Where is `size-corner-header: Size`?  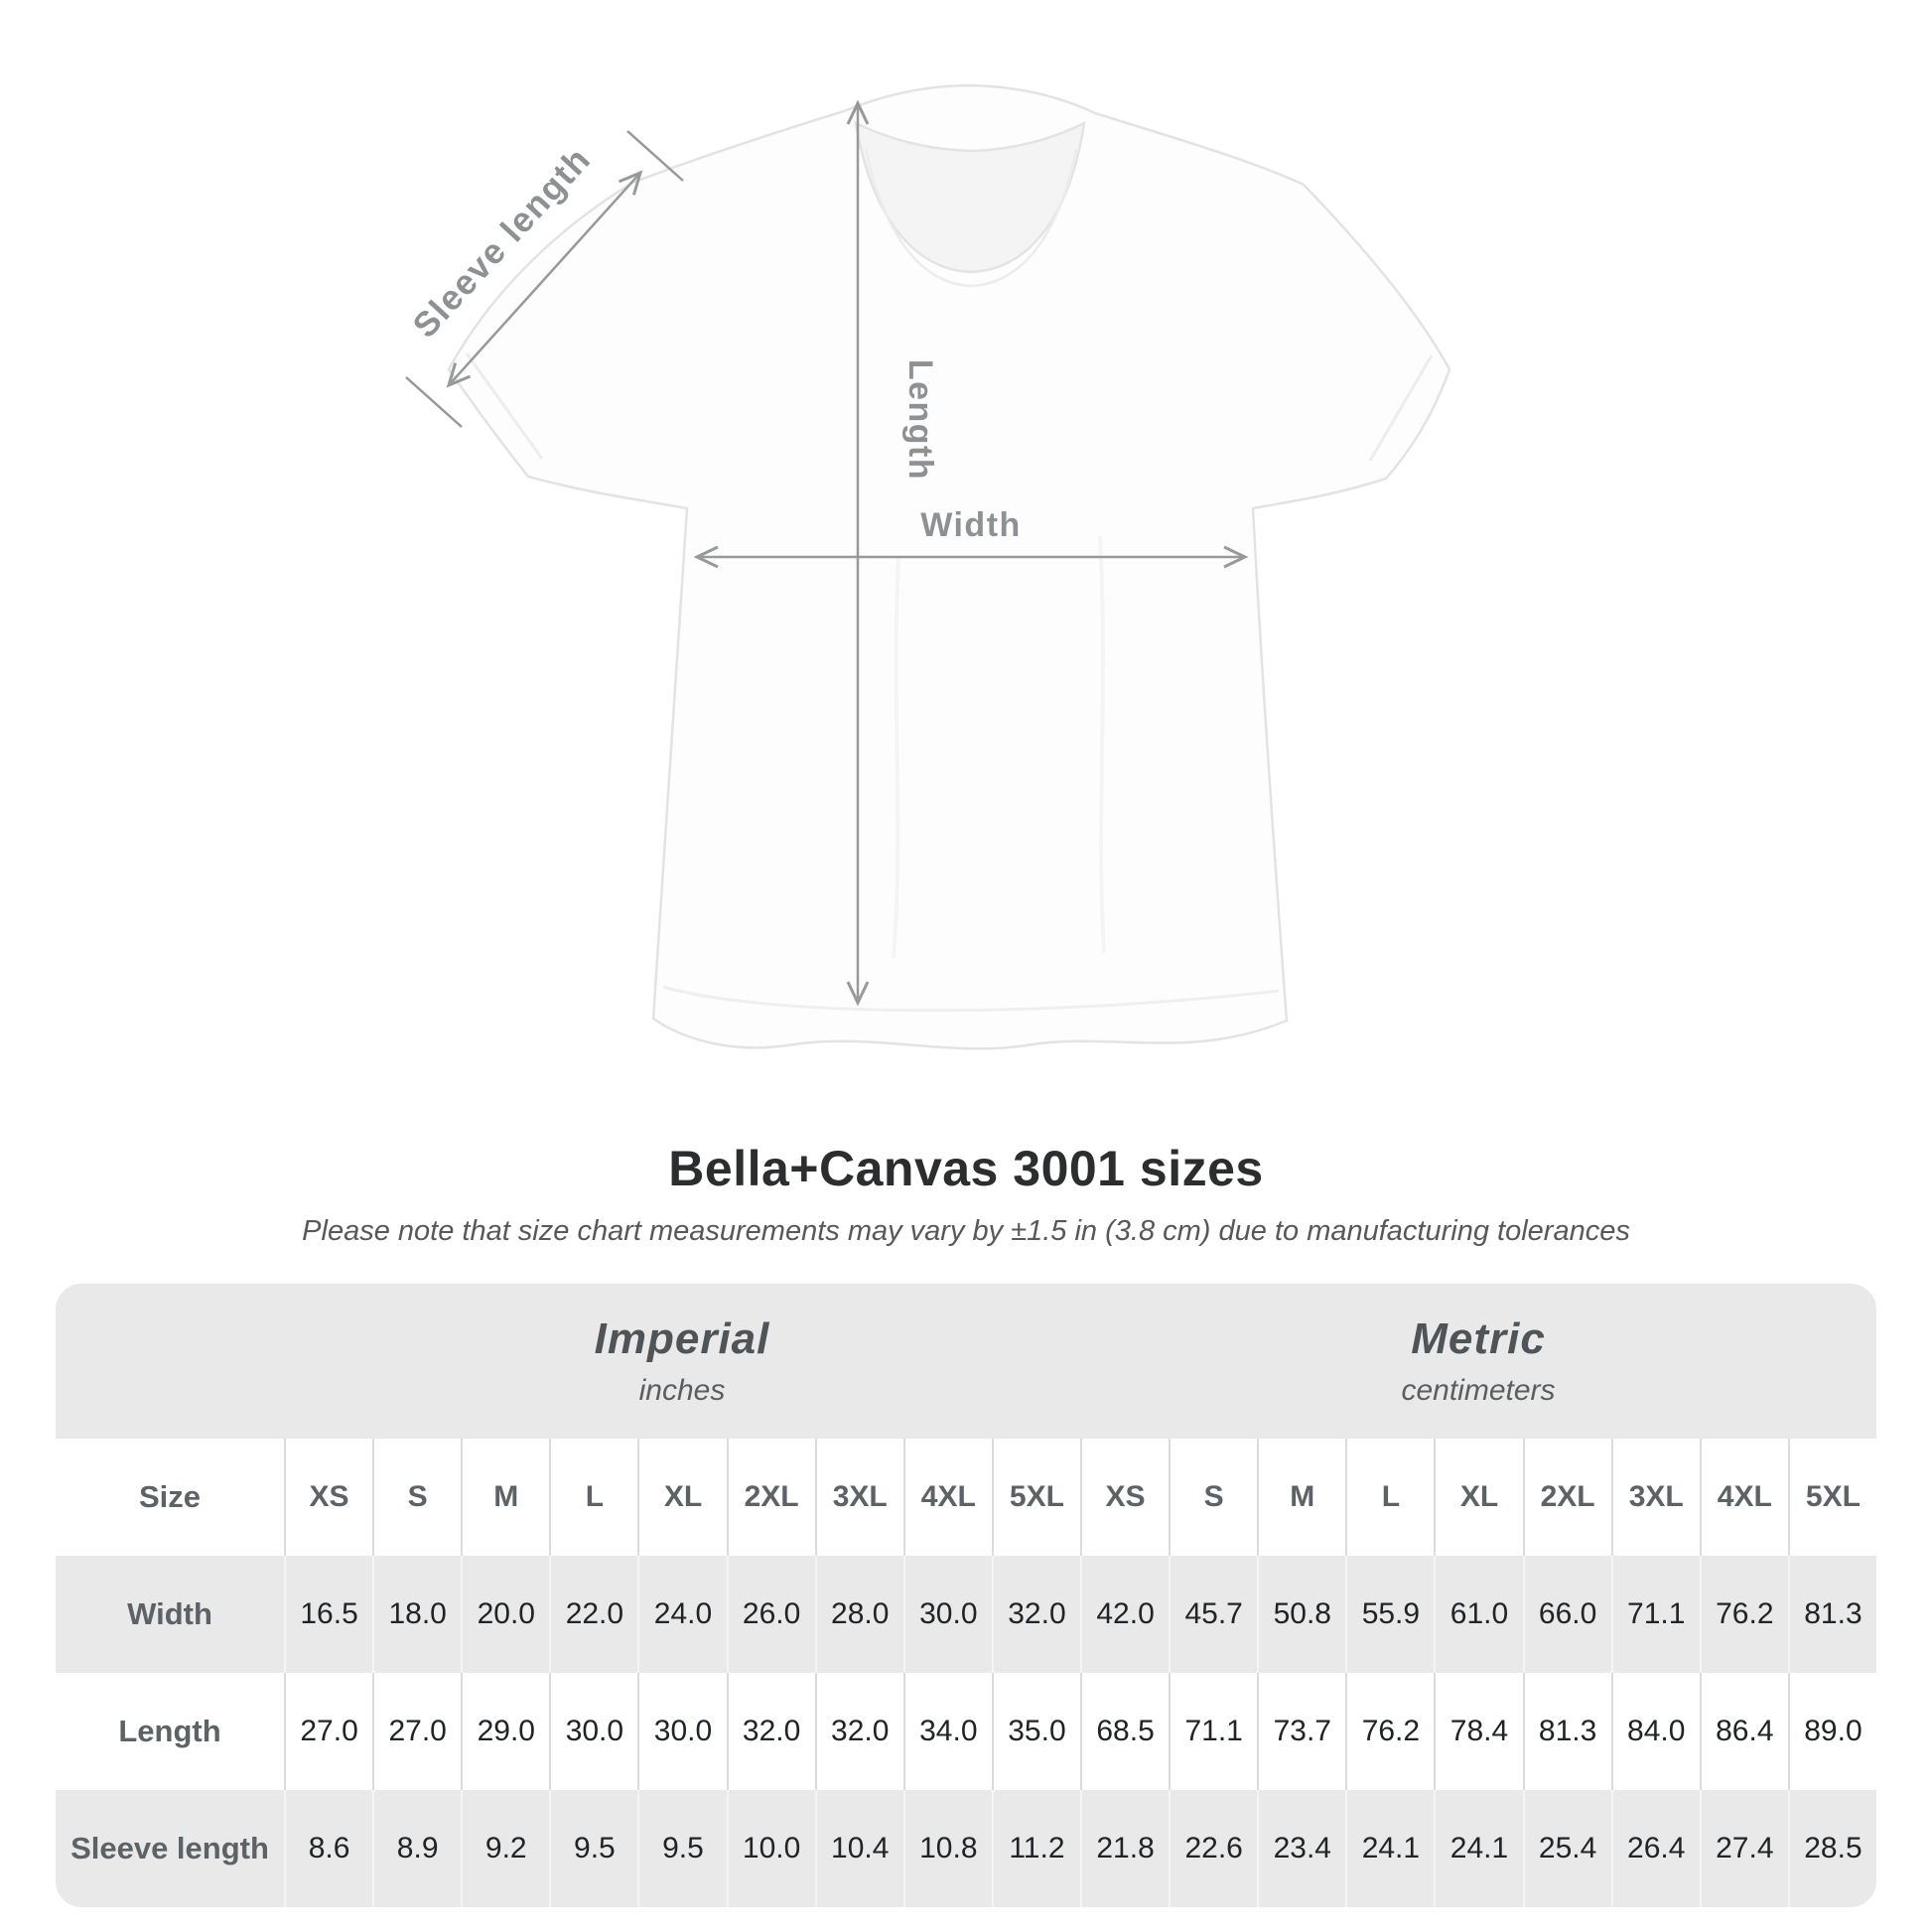
size-corner-header: Size is located at coordinates (170, 1497).